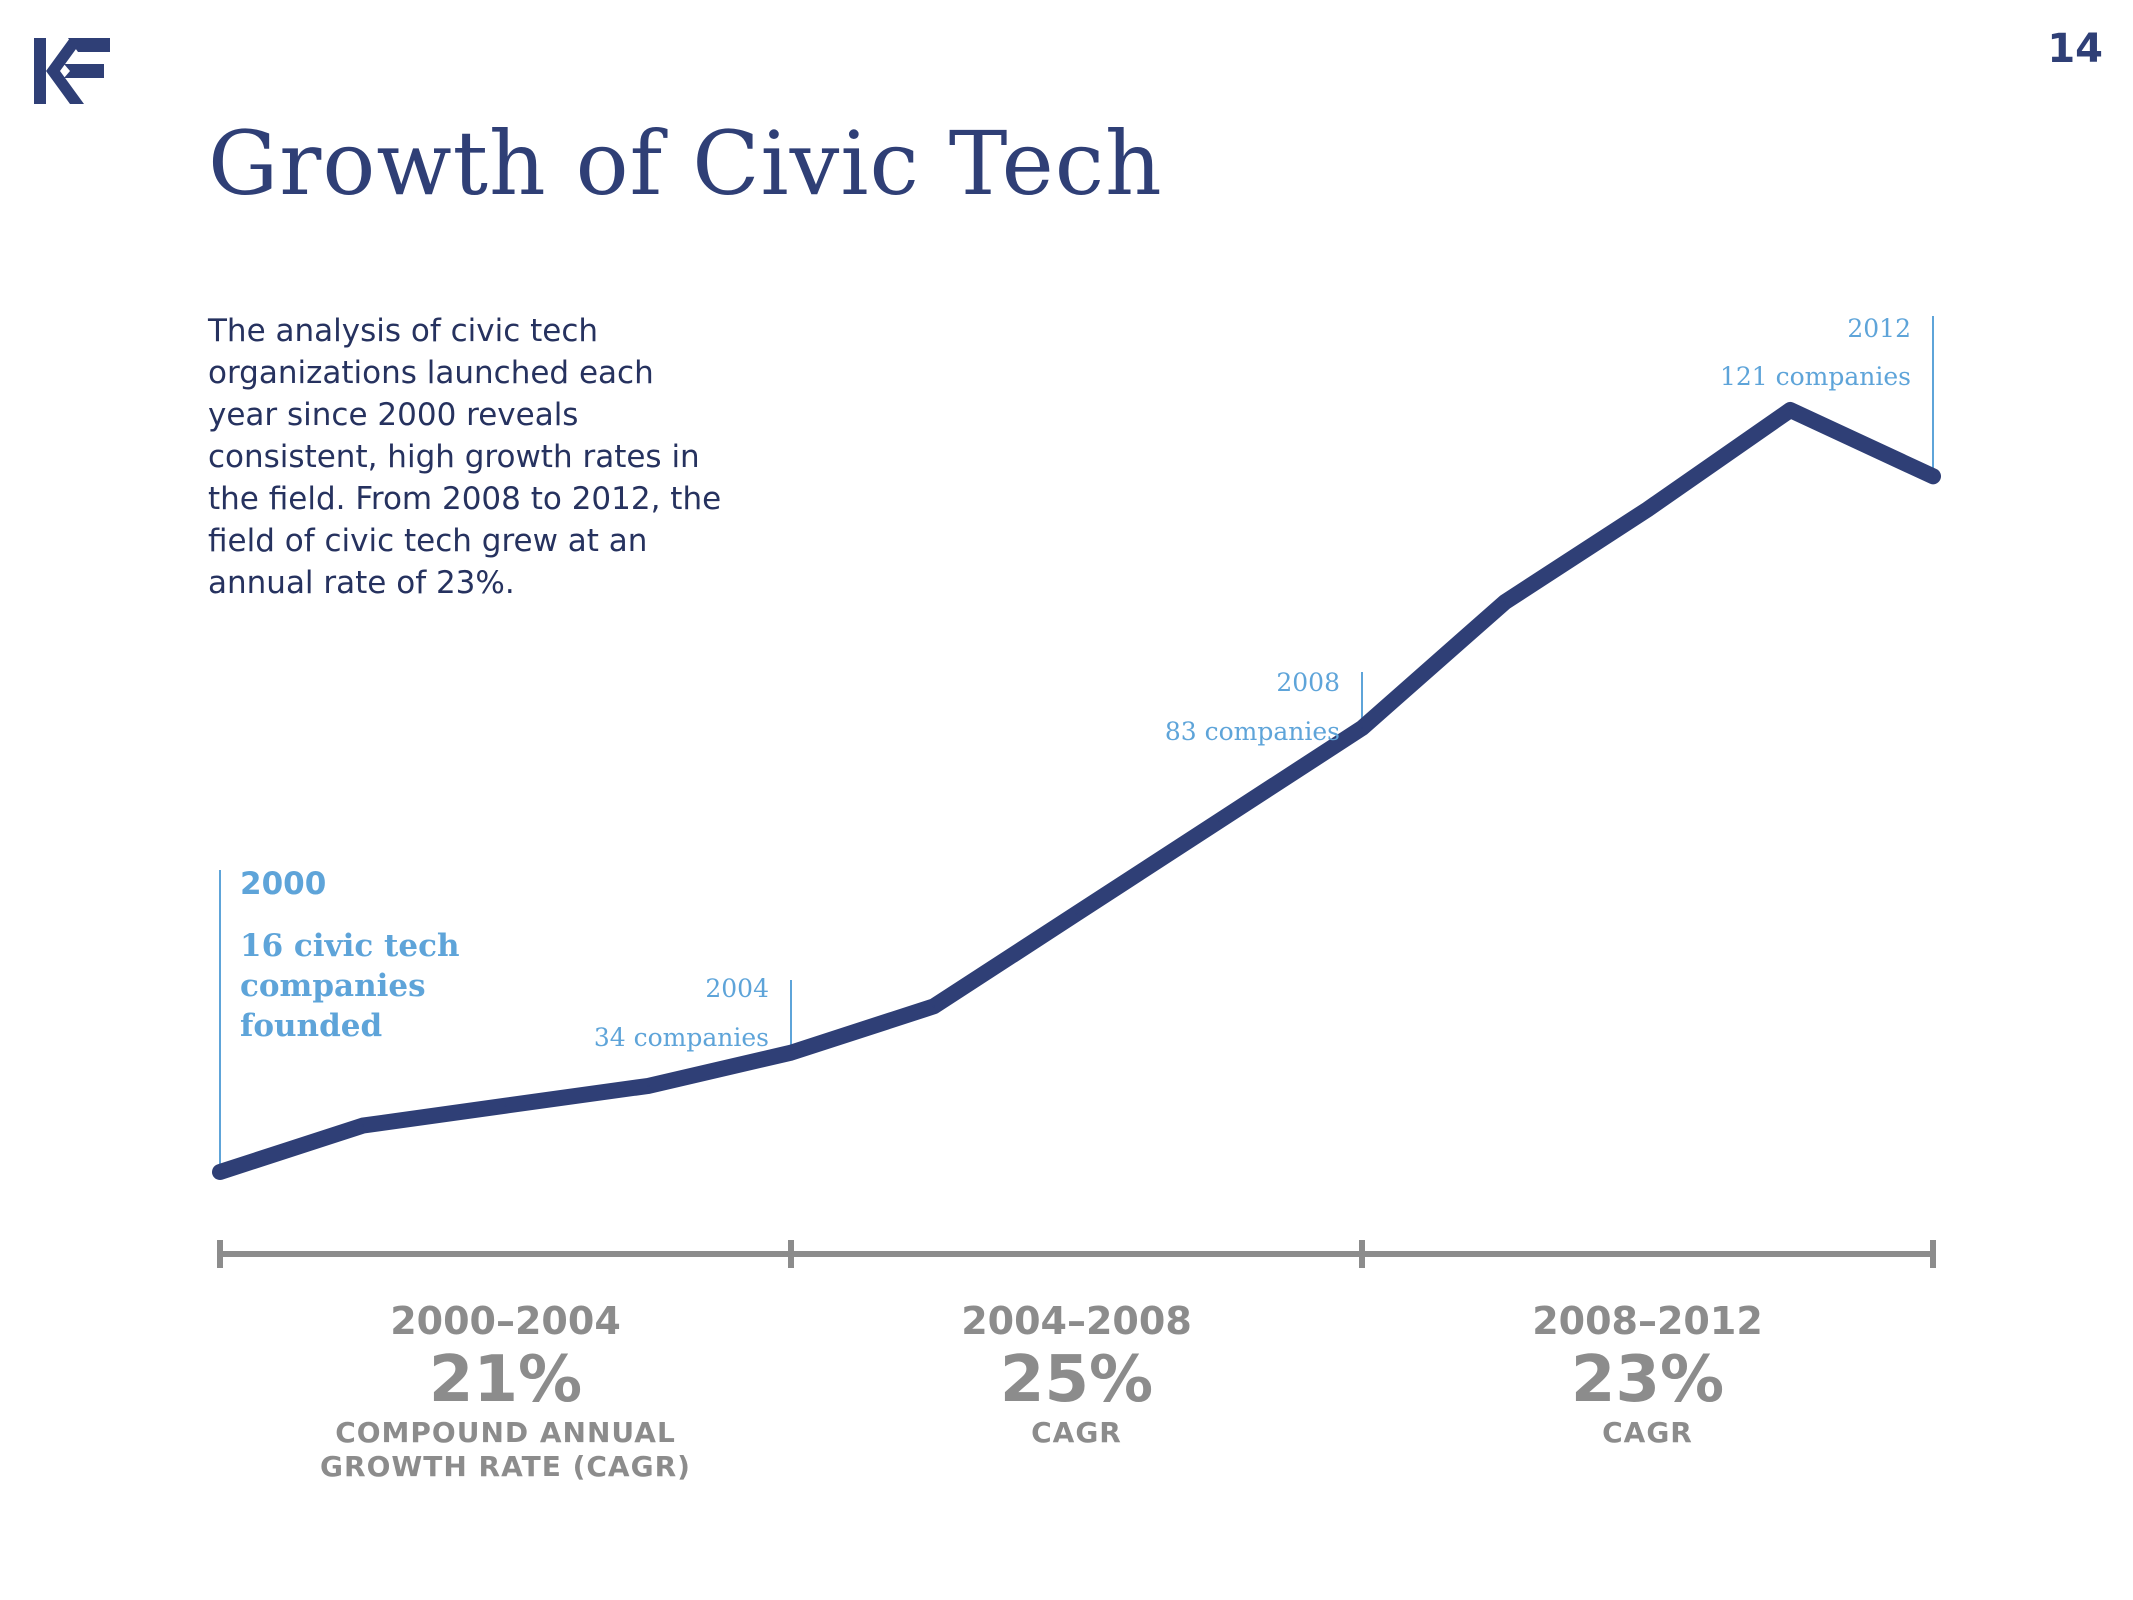 The image size is (2133, 1600). I want to click on annotation-2008-text: 83 companies, so click(1252, 731).